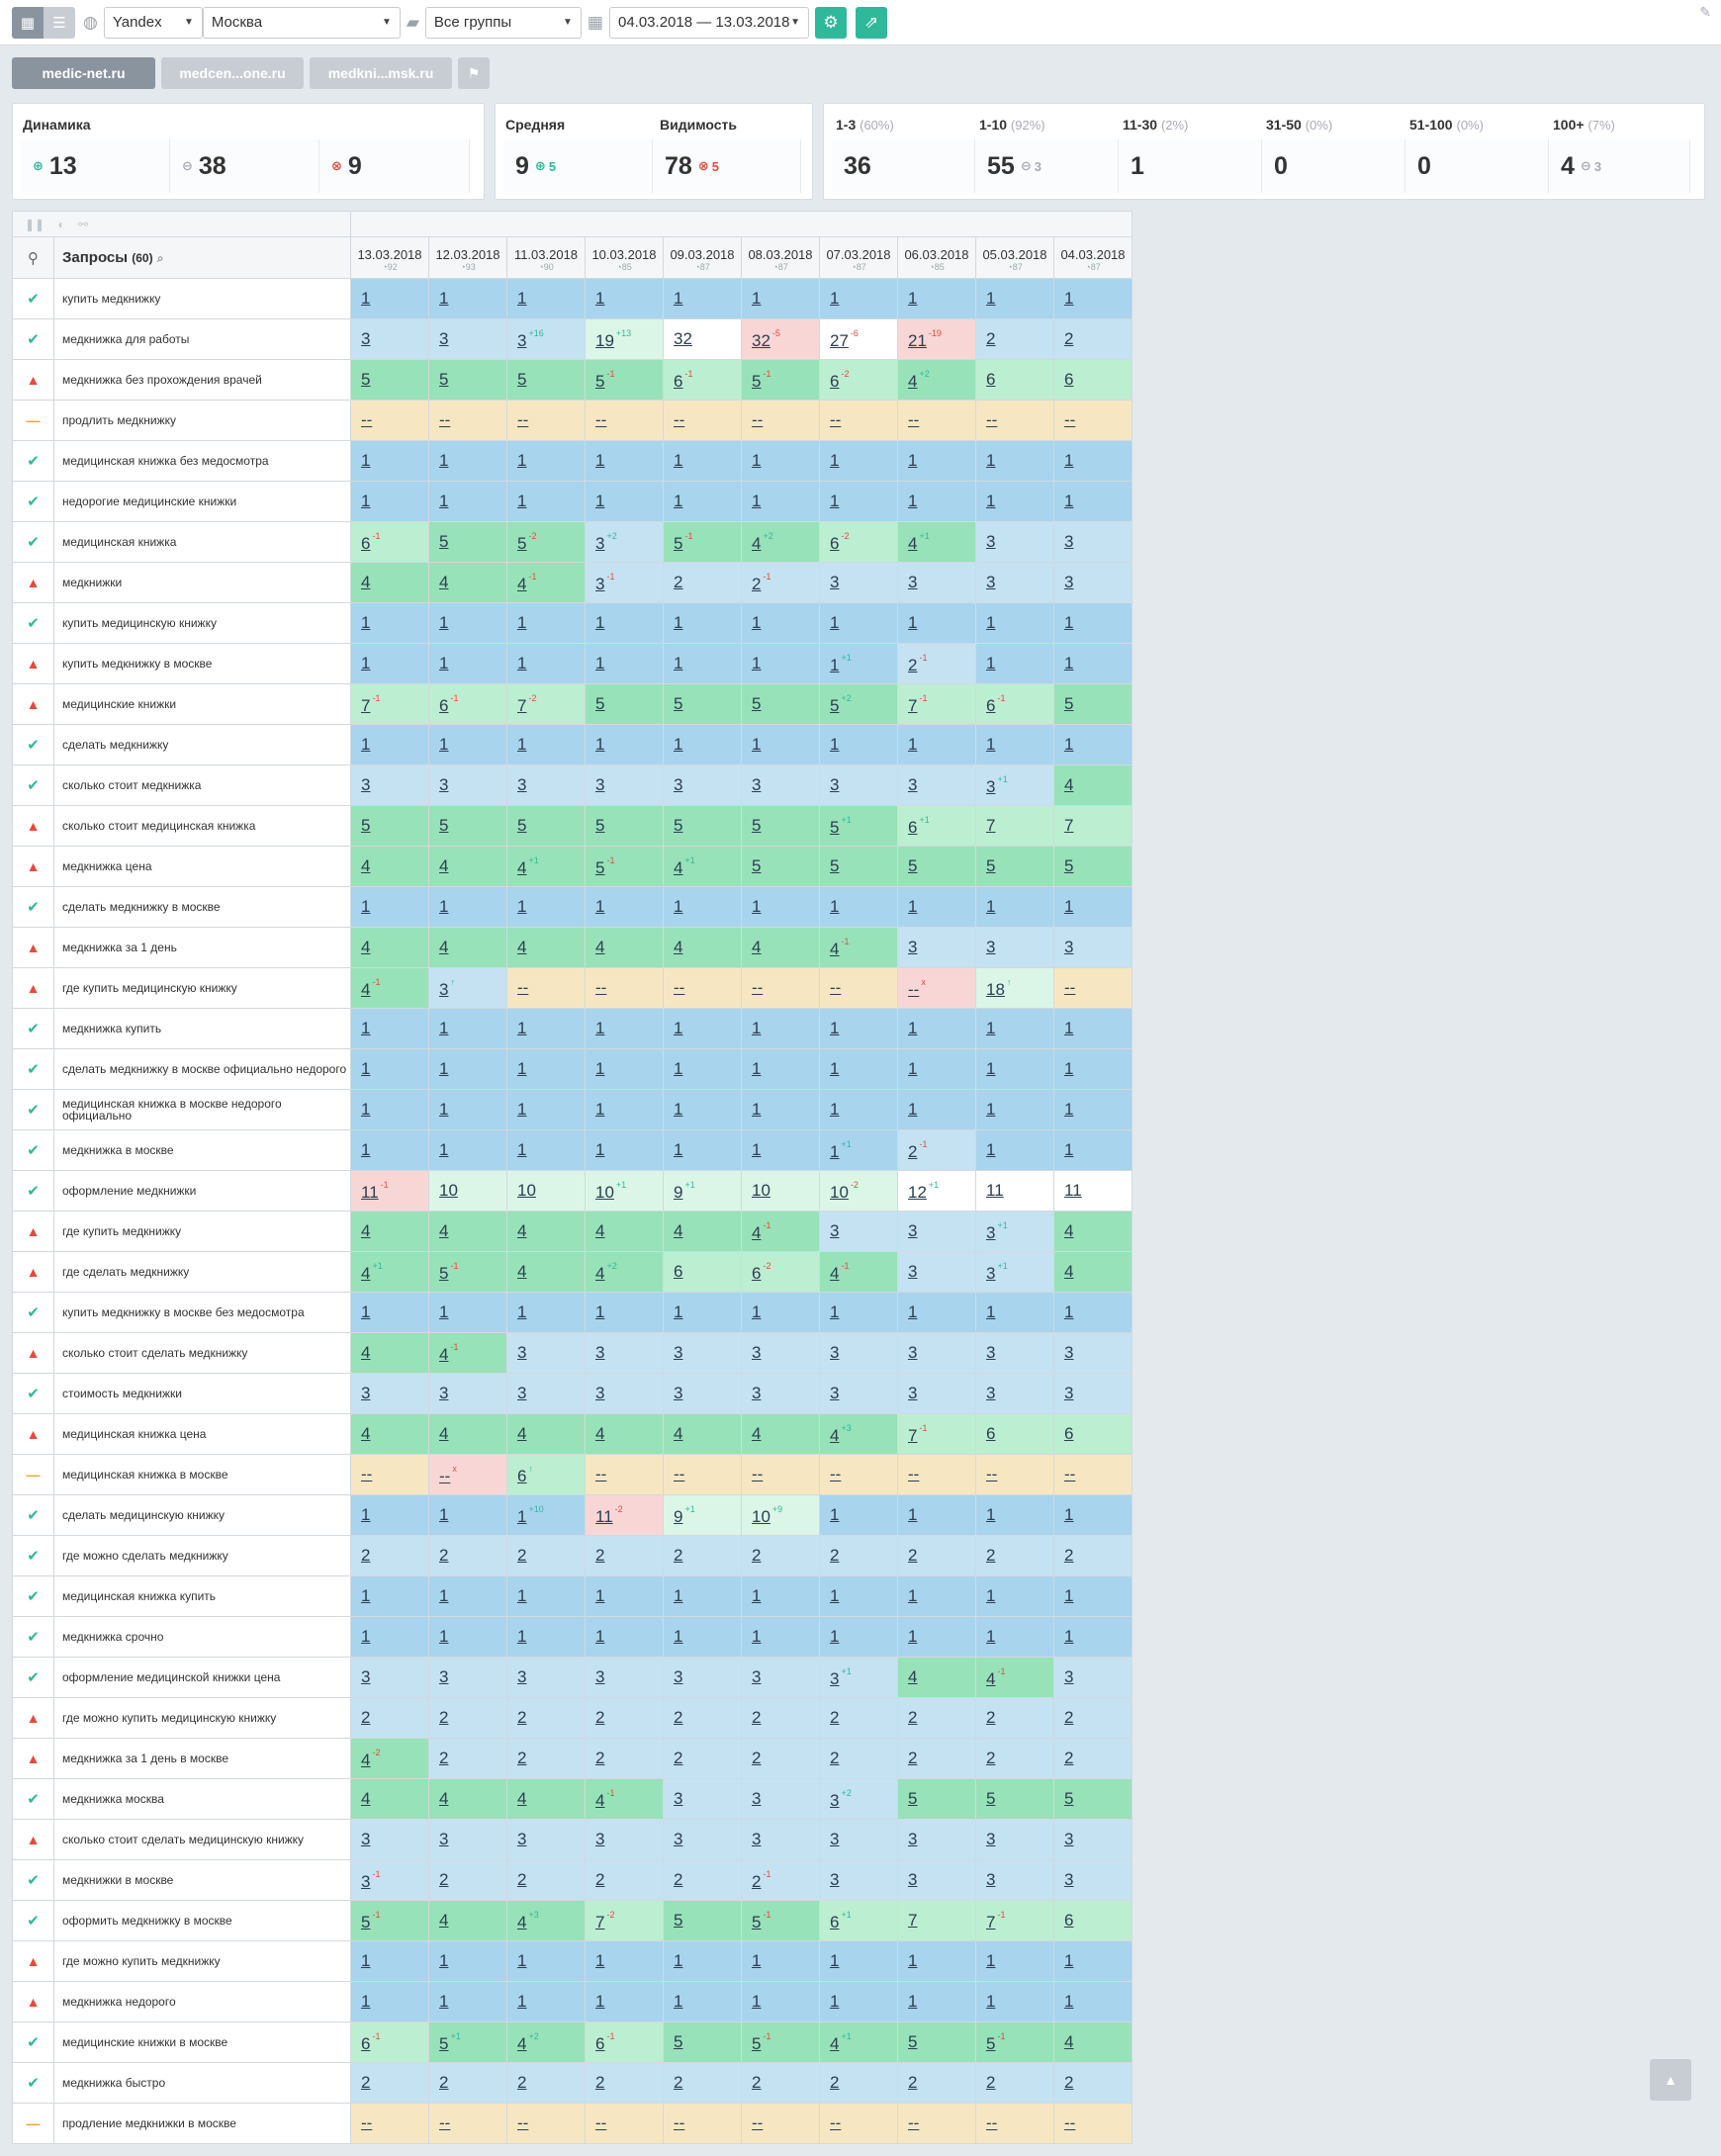 The image size is (1721, 2156). Describe the element at coordinates (302, 22) in the screenshot. I see `region-select: Москва ▼` at that location.